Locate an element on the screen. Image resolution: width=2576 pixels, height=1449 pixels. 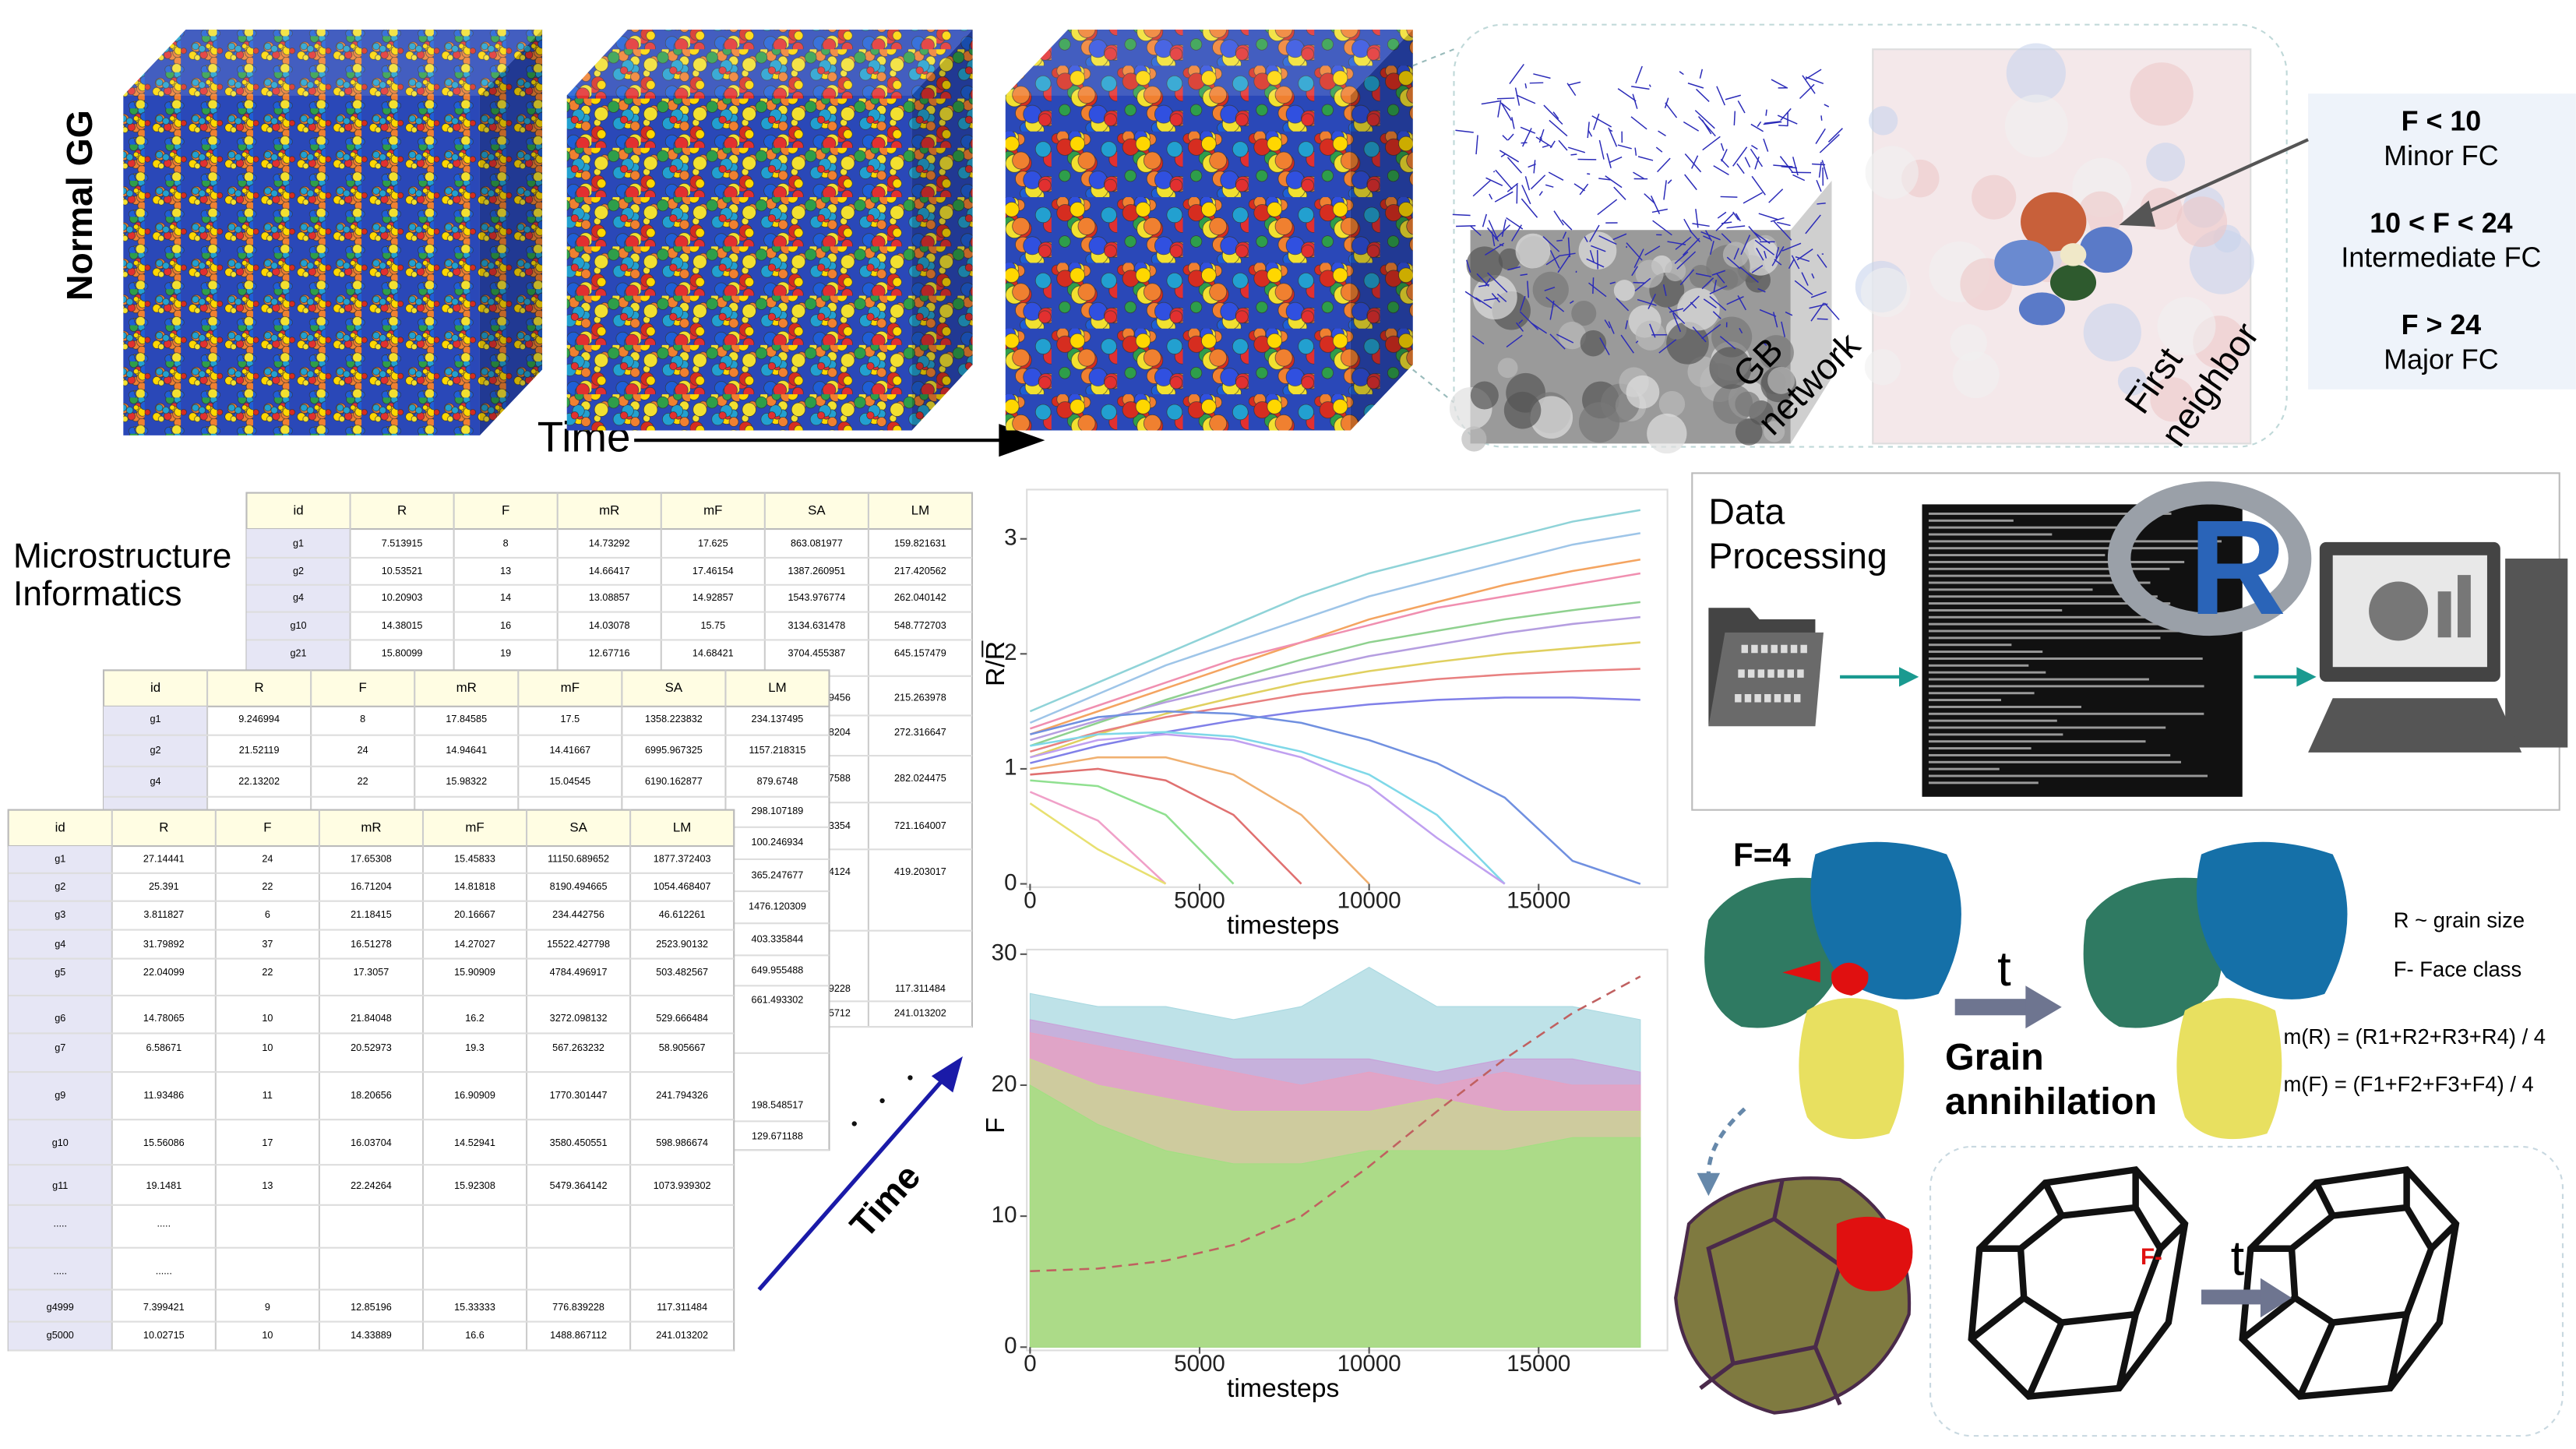
neighbor-grain is located at coordinates (2024, 262).